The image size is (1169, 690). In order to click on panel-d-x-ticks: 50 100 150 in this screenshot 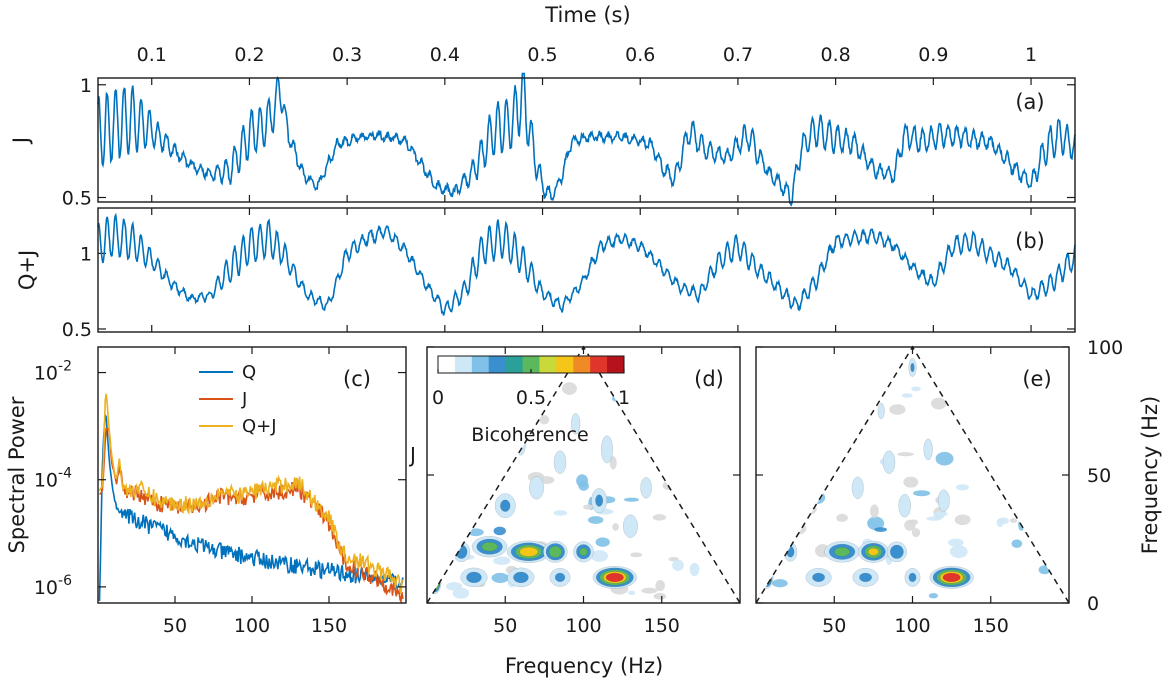, I will do `click(586, 492)`.